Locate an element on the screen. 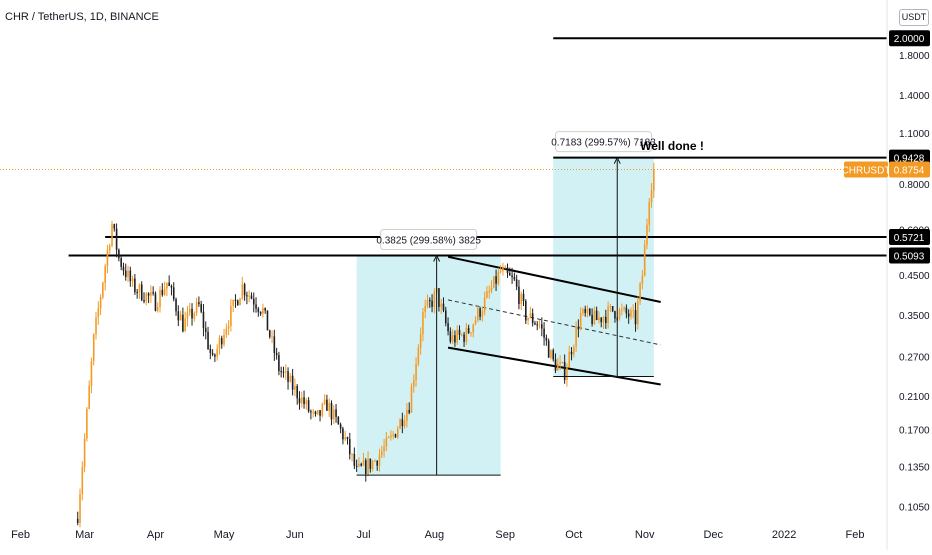 Image resolution: width=932 pixels, height=555 pixels. measure-label-1: 0.3825 (299.58%) 3825 is located at coordinates (428, 240).